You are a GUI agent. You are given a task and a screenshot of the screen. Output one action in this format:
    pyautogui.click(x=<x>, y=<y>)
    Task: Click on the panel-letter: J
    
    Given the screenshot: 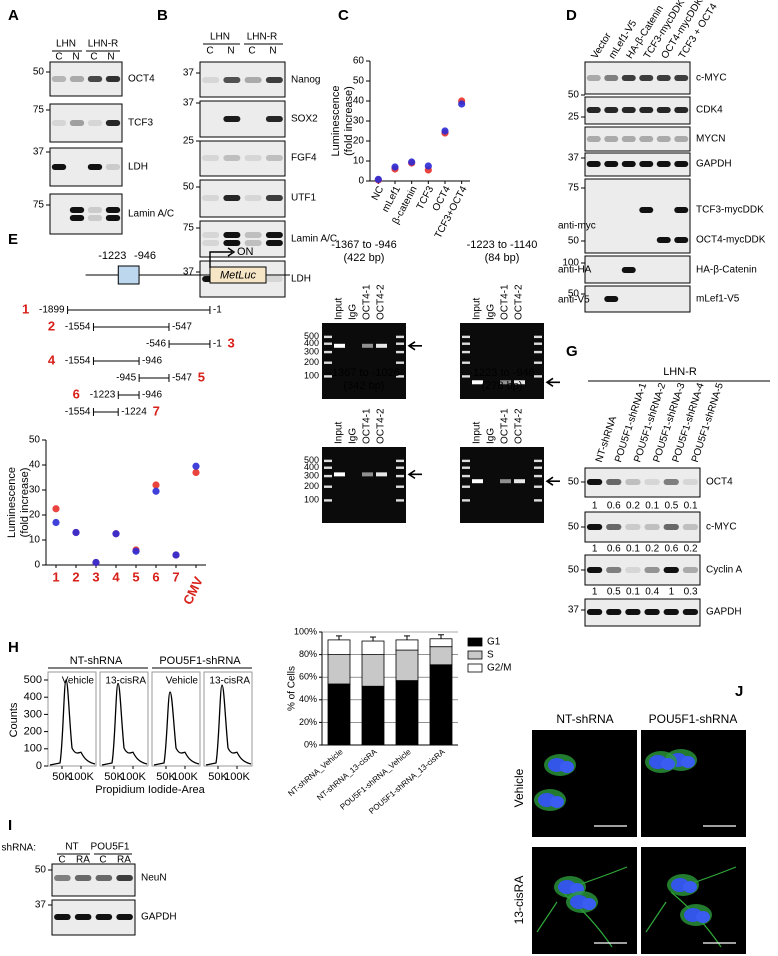 What is the action you would take?
    pyautogui.click(x=739, y=691)
    